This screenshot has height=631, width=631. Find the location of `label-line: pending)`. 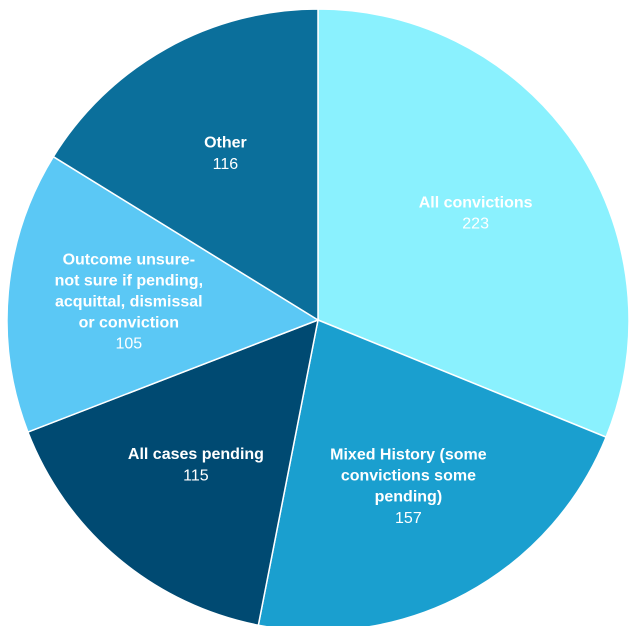

label-line: pending) is located at coordinates (409, 497).